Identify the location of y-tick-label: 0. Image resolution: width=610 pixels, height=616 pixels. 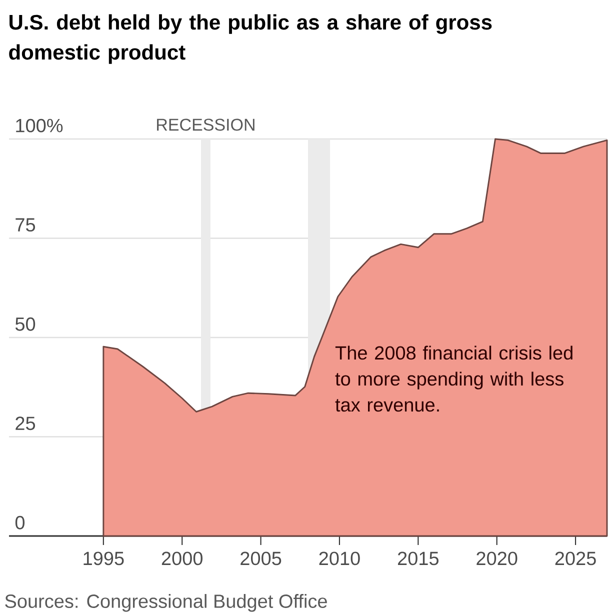
(20, 523).